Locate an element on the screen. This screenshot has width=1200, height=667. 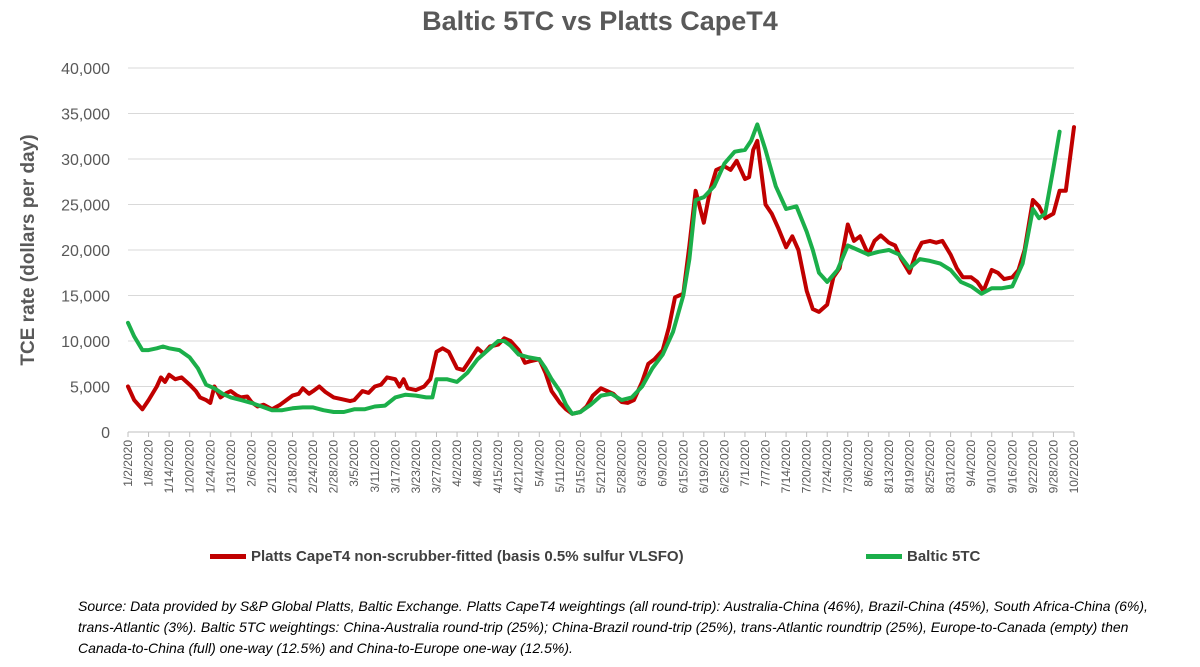
x-tick-label: 2/12/2020 is located at coordinates (272, 467).